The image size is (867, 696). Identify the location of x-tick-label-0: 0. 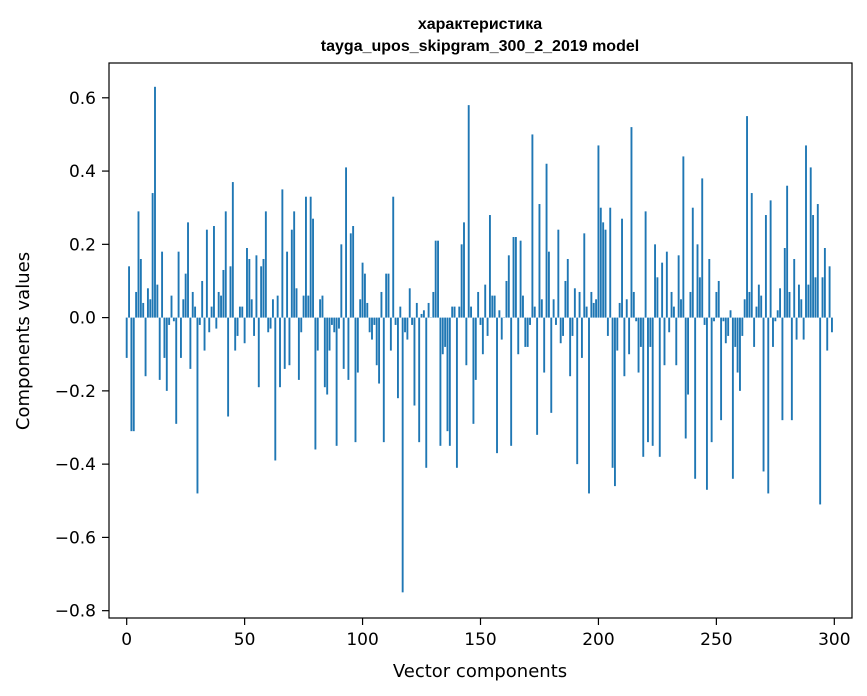
(126, 640).